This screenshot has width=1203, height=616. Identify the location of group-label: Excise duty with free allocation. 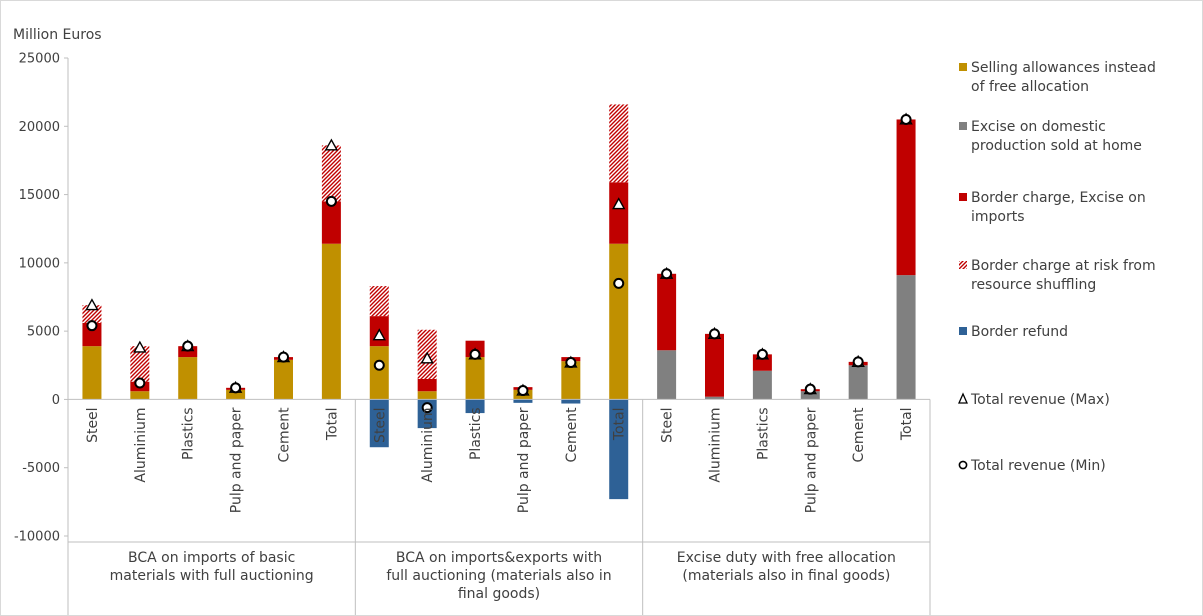
(786, 558).